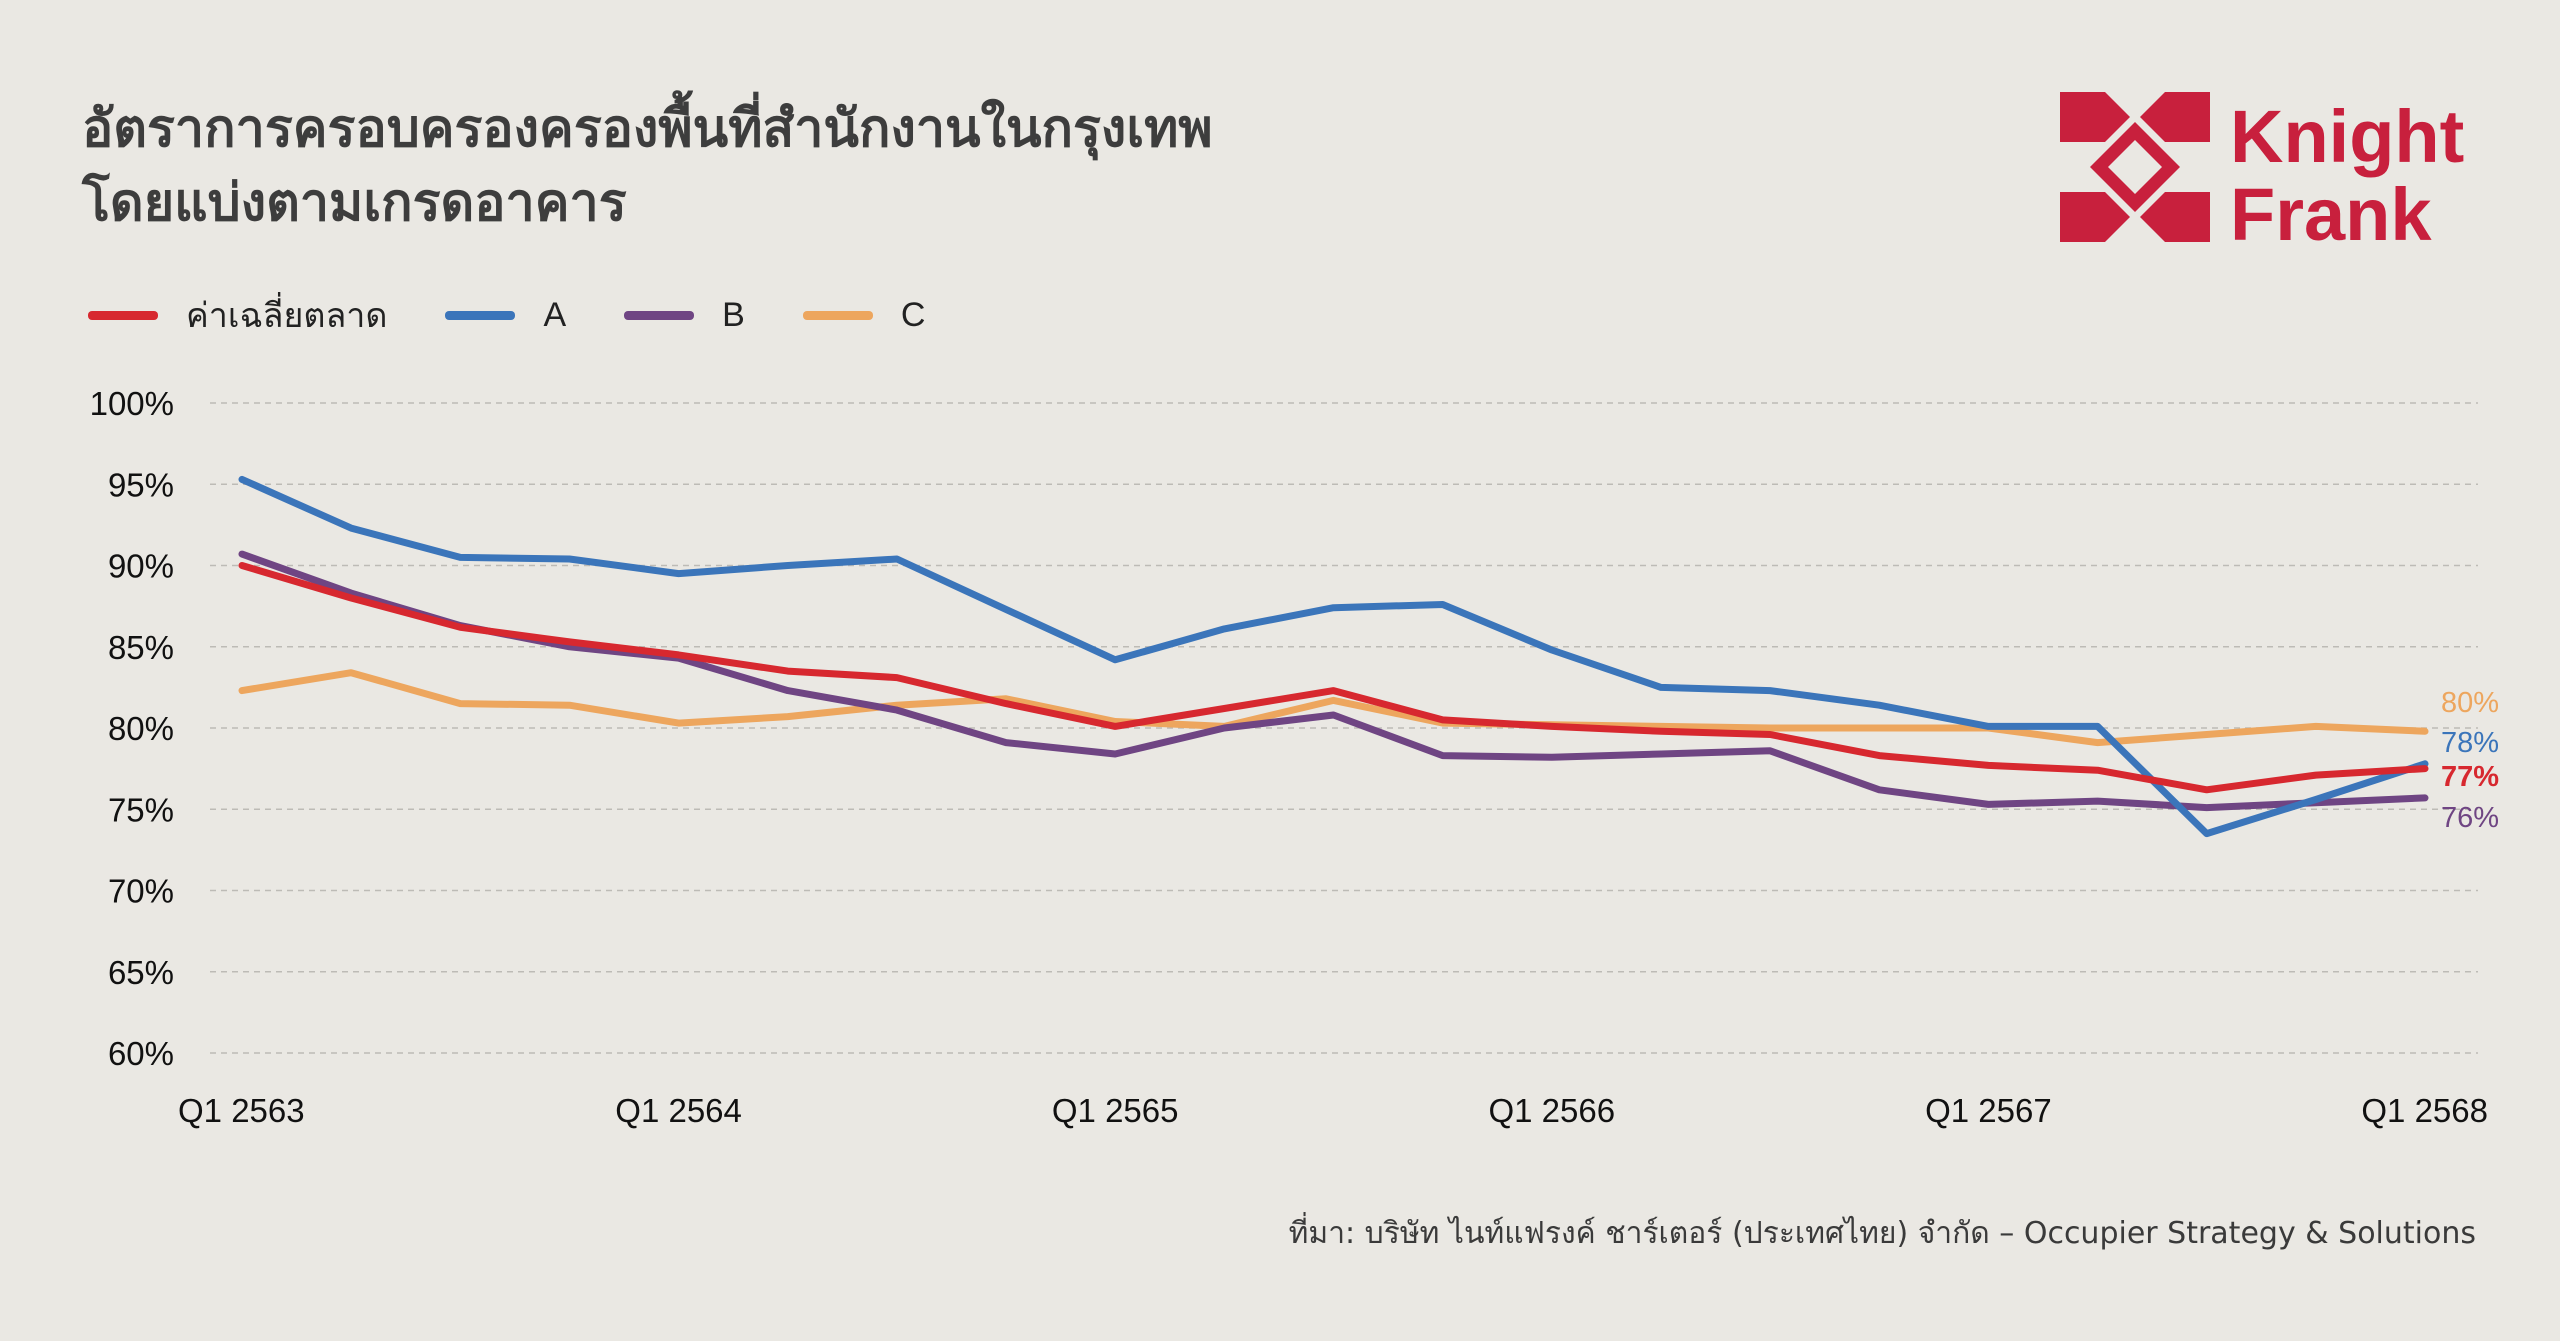 The width and height of the screenshot is (2560, 1341). What do you see at coordinates (132, 403) in the screenshot?
I see `y-tick-label-100: 100%` at bounding box center [132, 403].